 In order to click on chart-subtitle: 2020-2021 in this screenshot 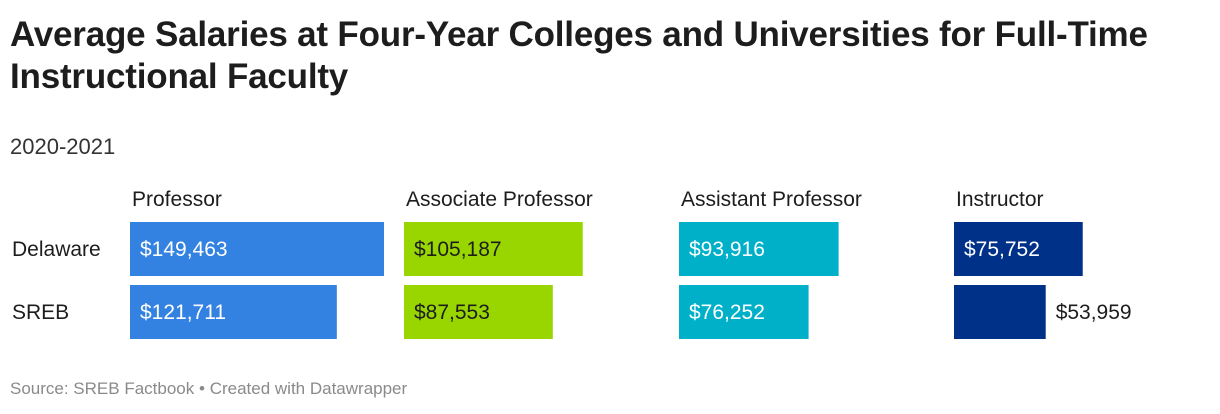, I will do `click(63, 146)`.